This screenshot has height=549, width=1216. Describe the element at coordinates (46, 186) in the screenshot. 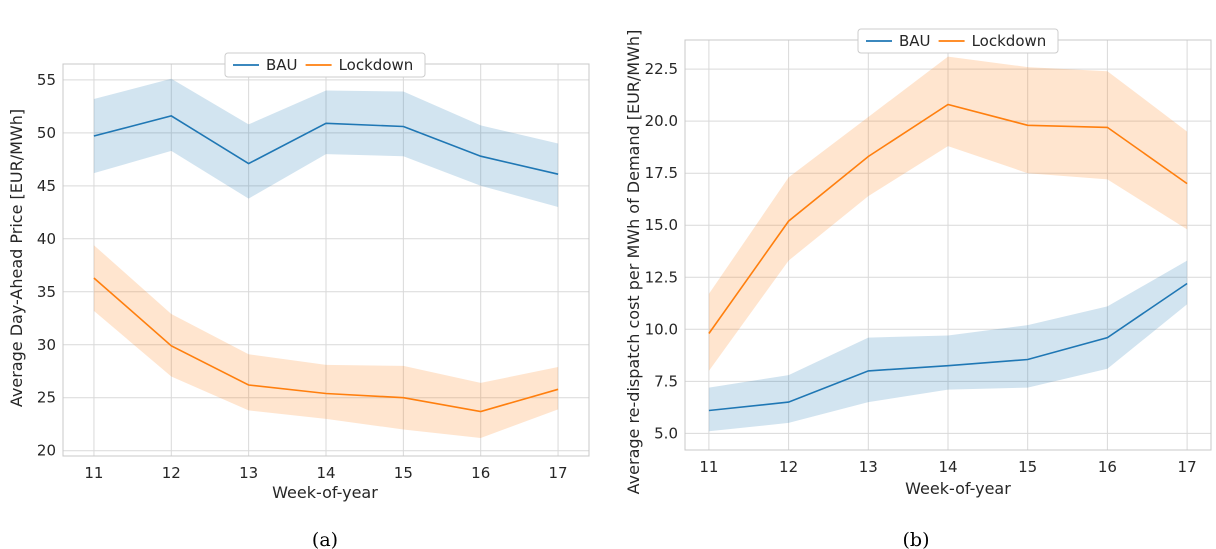

I see `y-tick-label: 45` at that location.